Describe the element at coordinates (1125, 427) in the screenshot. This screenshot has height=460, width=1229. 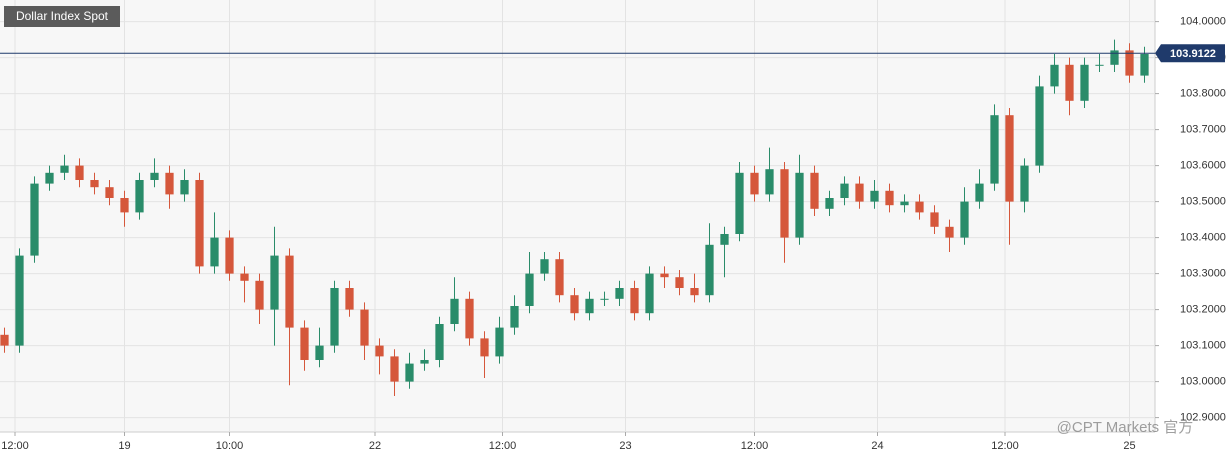
I see `watermark: @CPT Markets 官方` at that location.